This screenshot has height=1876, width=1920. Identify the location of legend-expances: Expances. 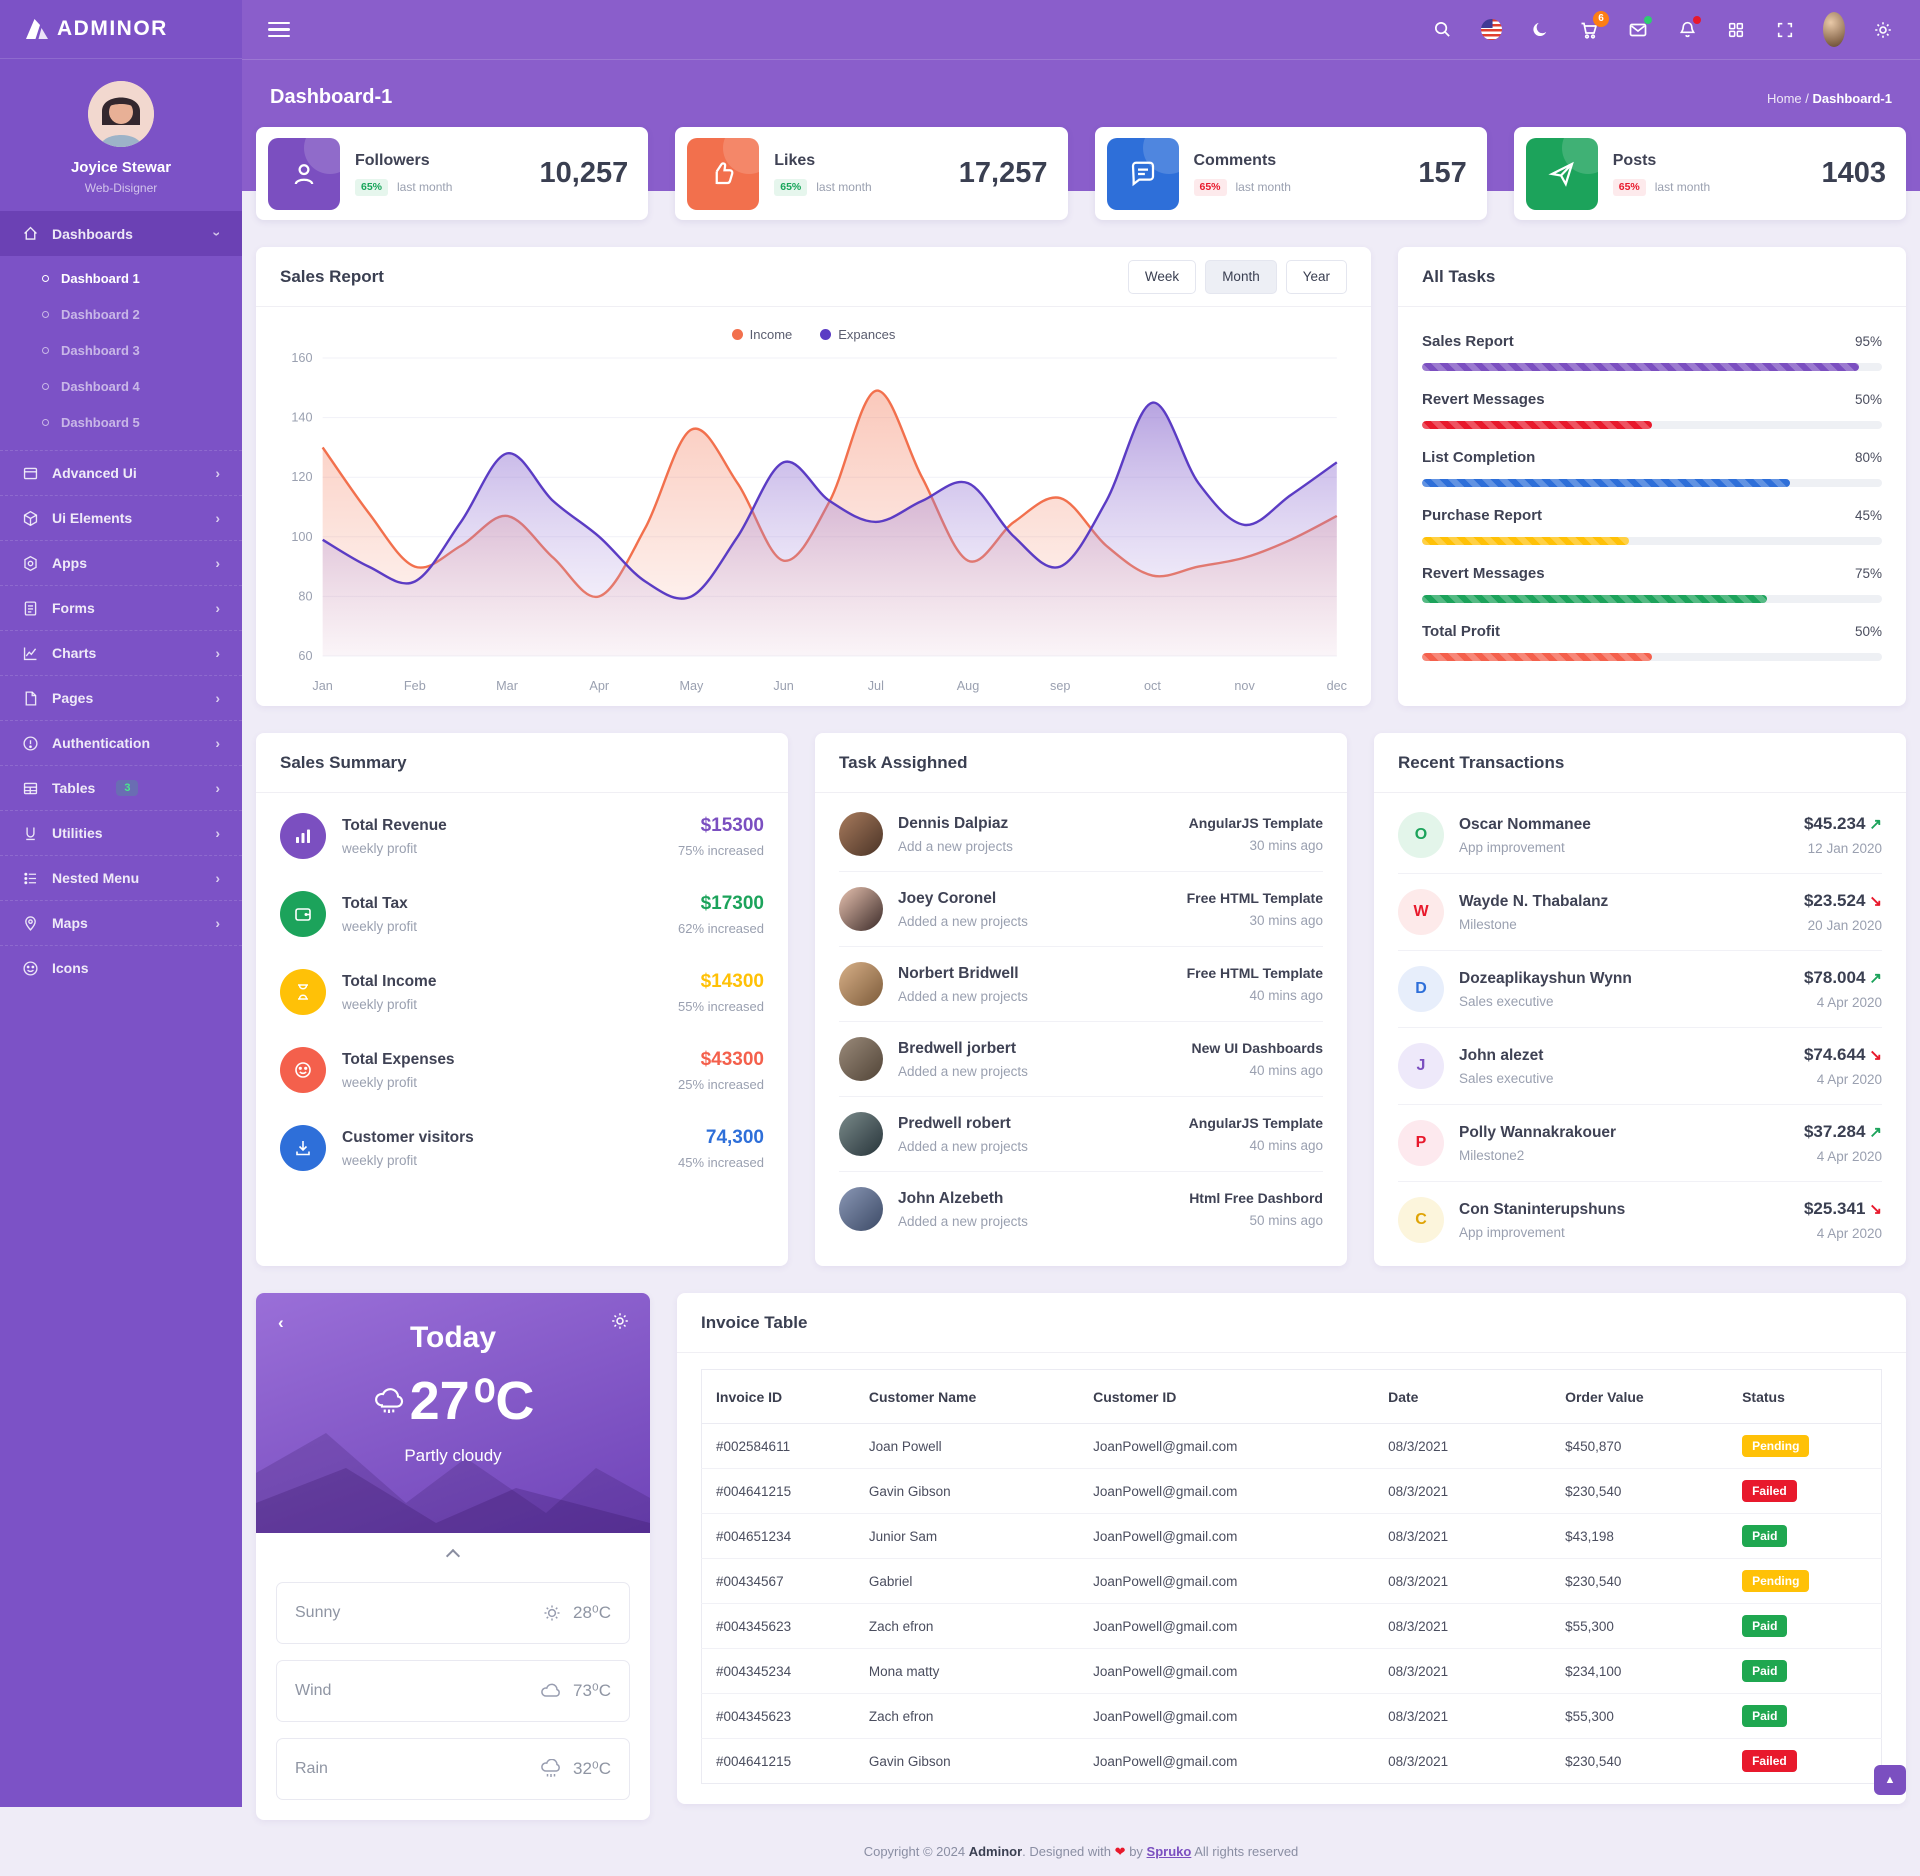
(857, 334).